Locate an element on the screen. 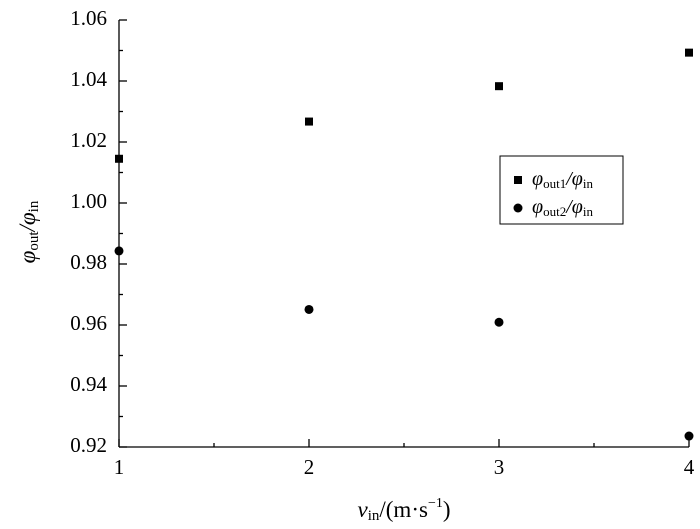 The width and height of the screenshot is (700, 529). y-tick-label: 0.96 is located at coordinates (88, 323).